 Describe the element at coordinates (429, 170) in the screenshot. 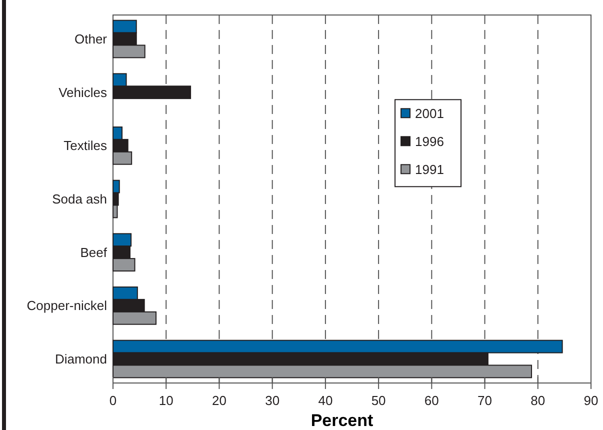

I see `legend-label: 1991` at that location.